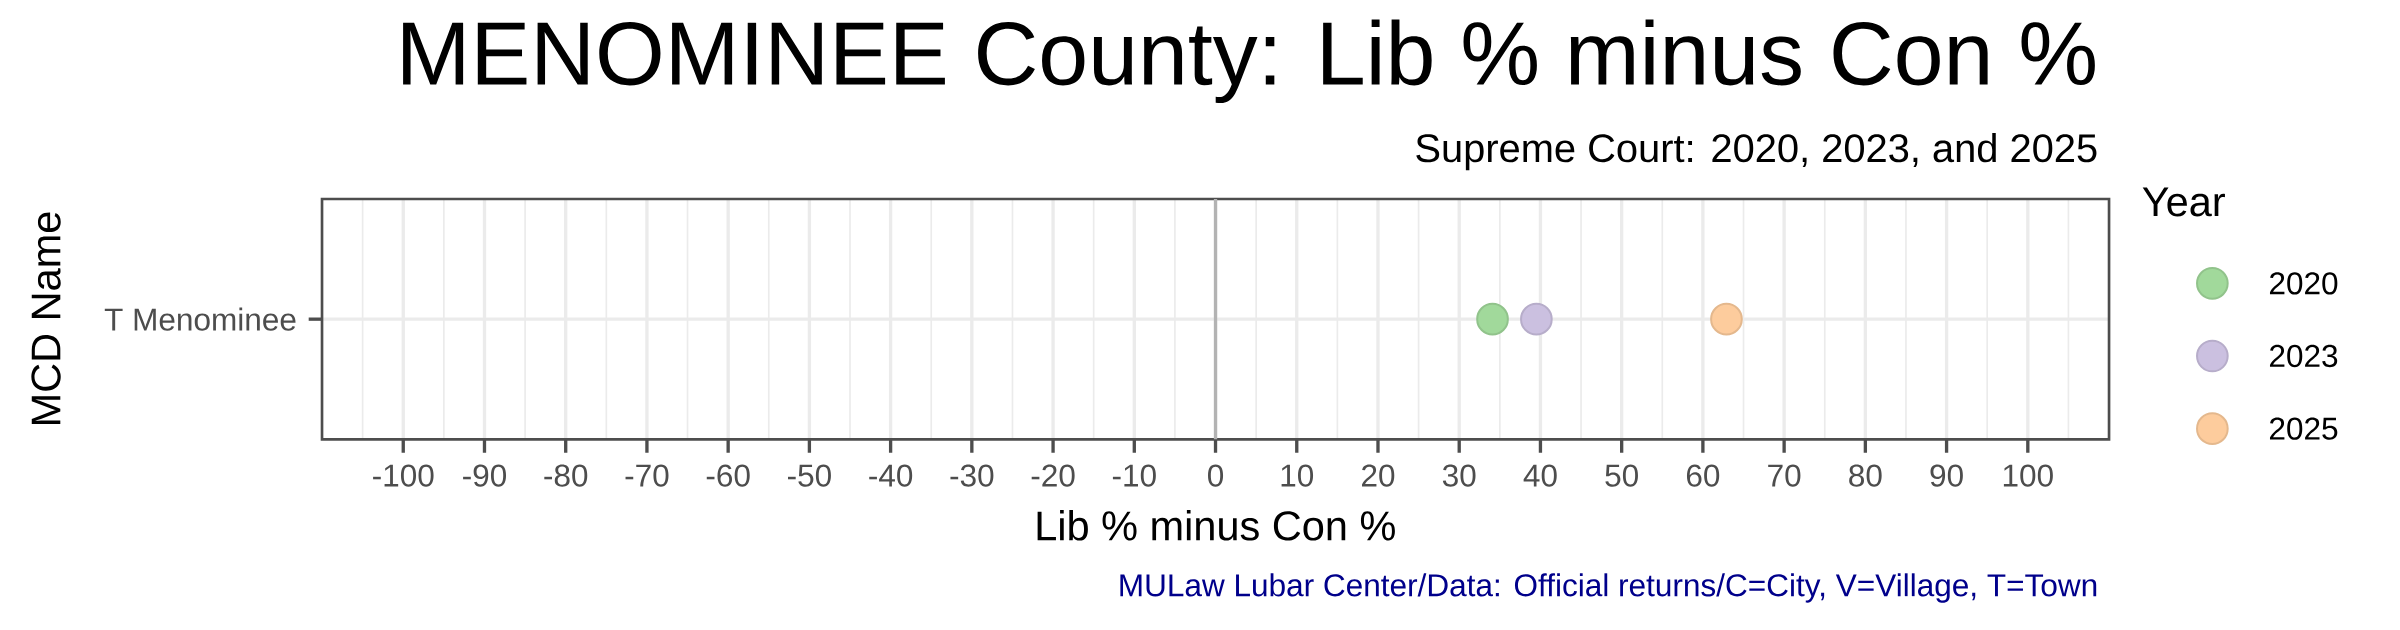 Image resolution: width=2400 pixels, height=630 pixels. I want to click on x-tick-label: -80, so click(566, 475).